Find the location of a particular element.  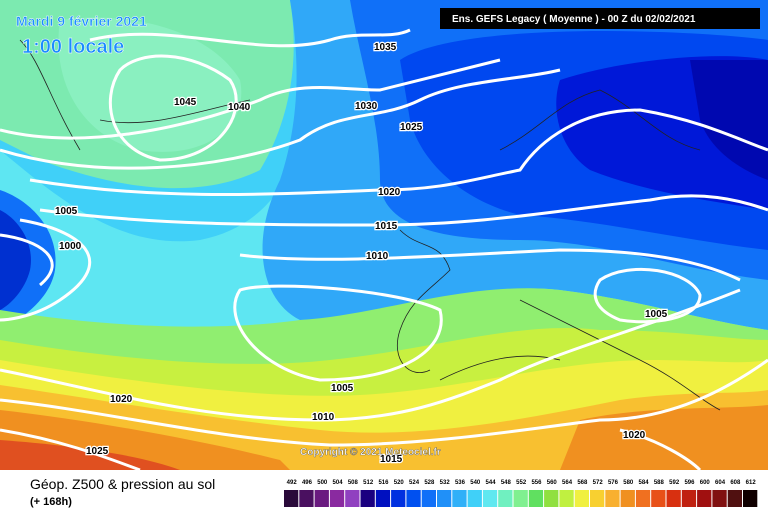

colorbar-label: 564 is located at coordinates (567, 483).